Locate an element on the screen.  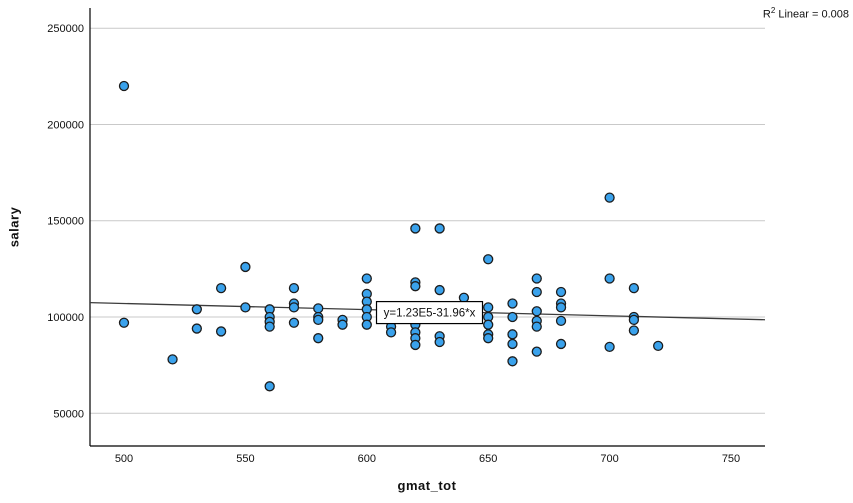
y-tick-label: 250000 is located at coordinates (65, 29).